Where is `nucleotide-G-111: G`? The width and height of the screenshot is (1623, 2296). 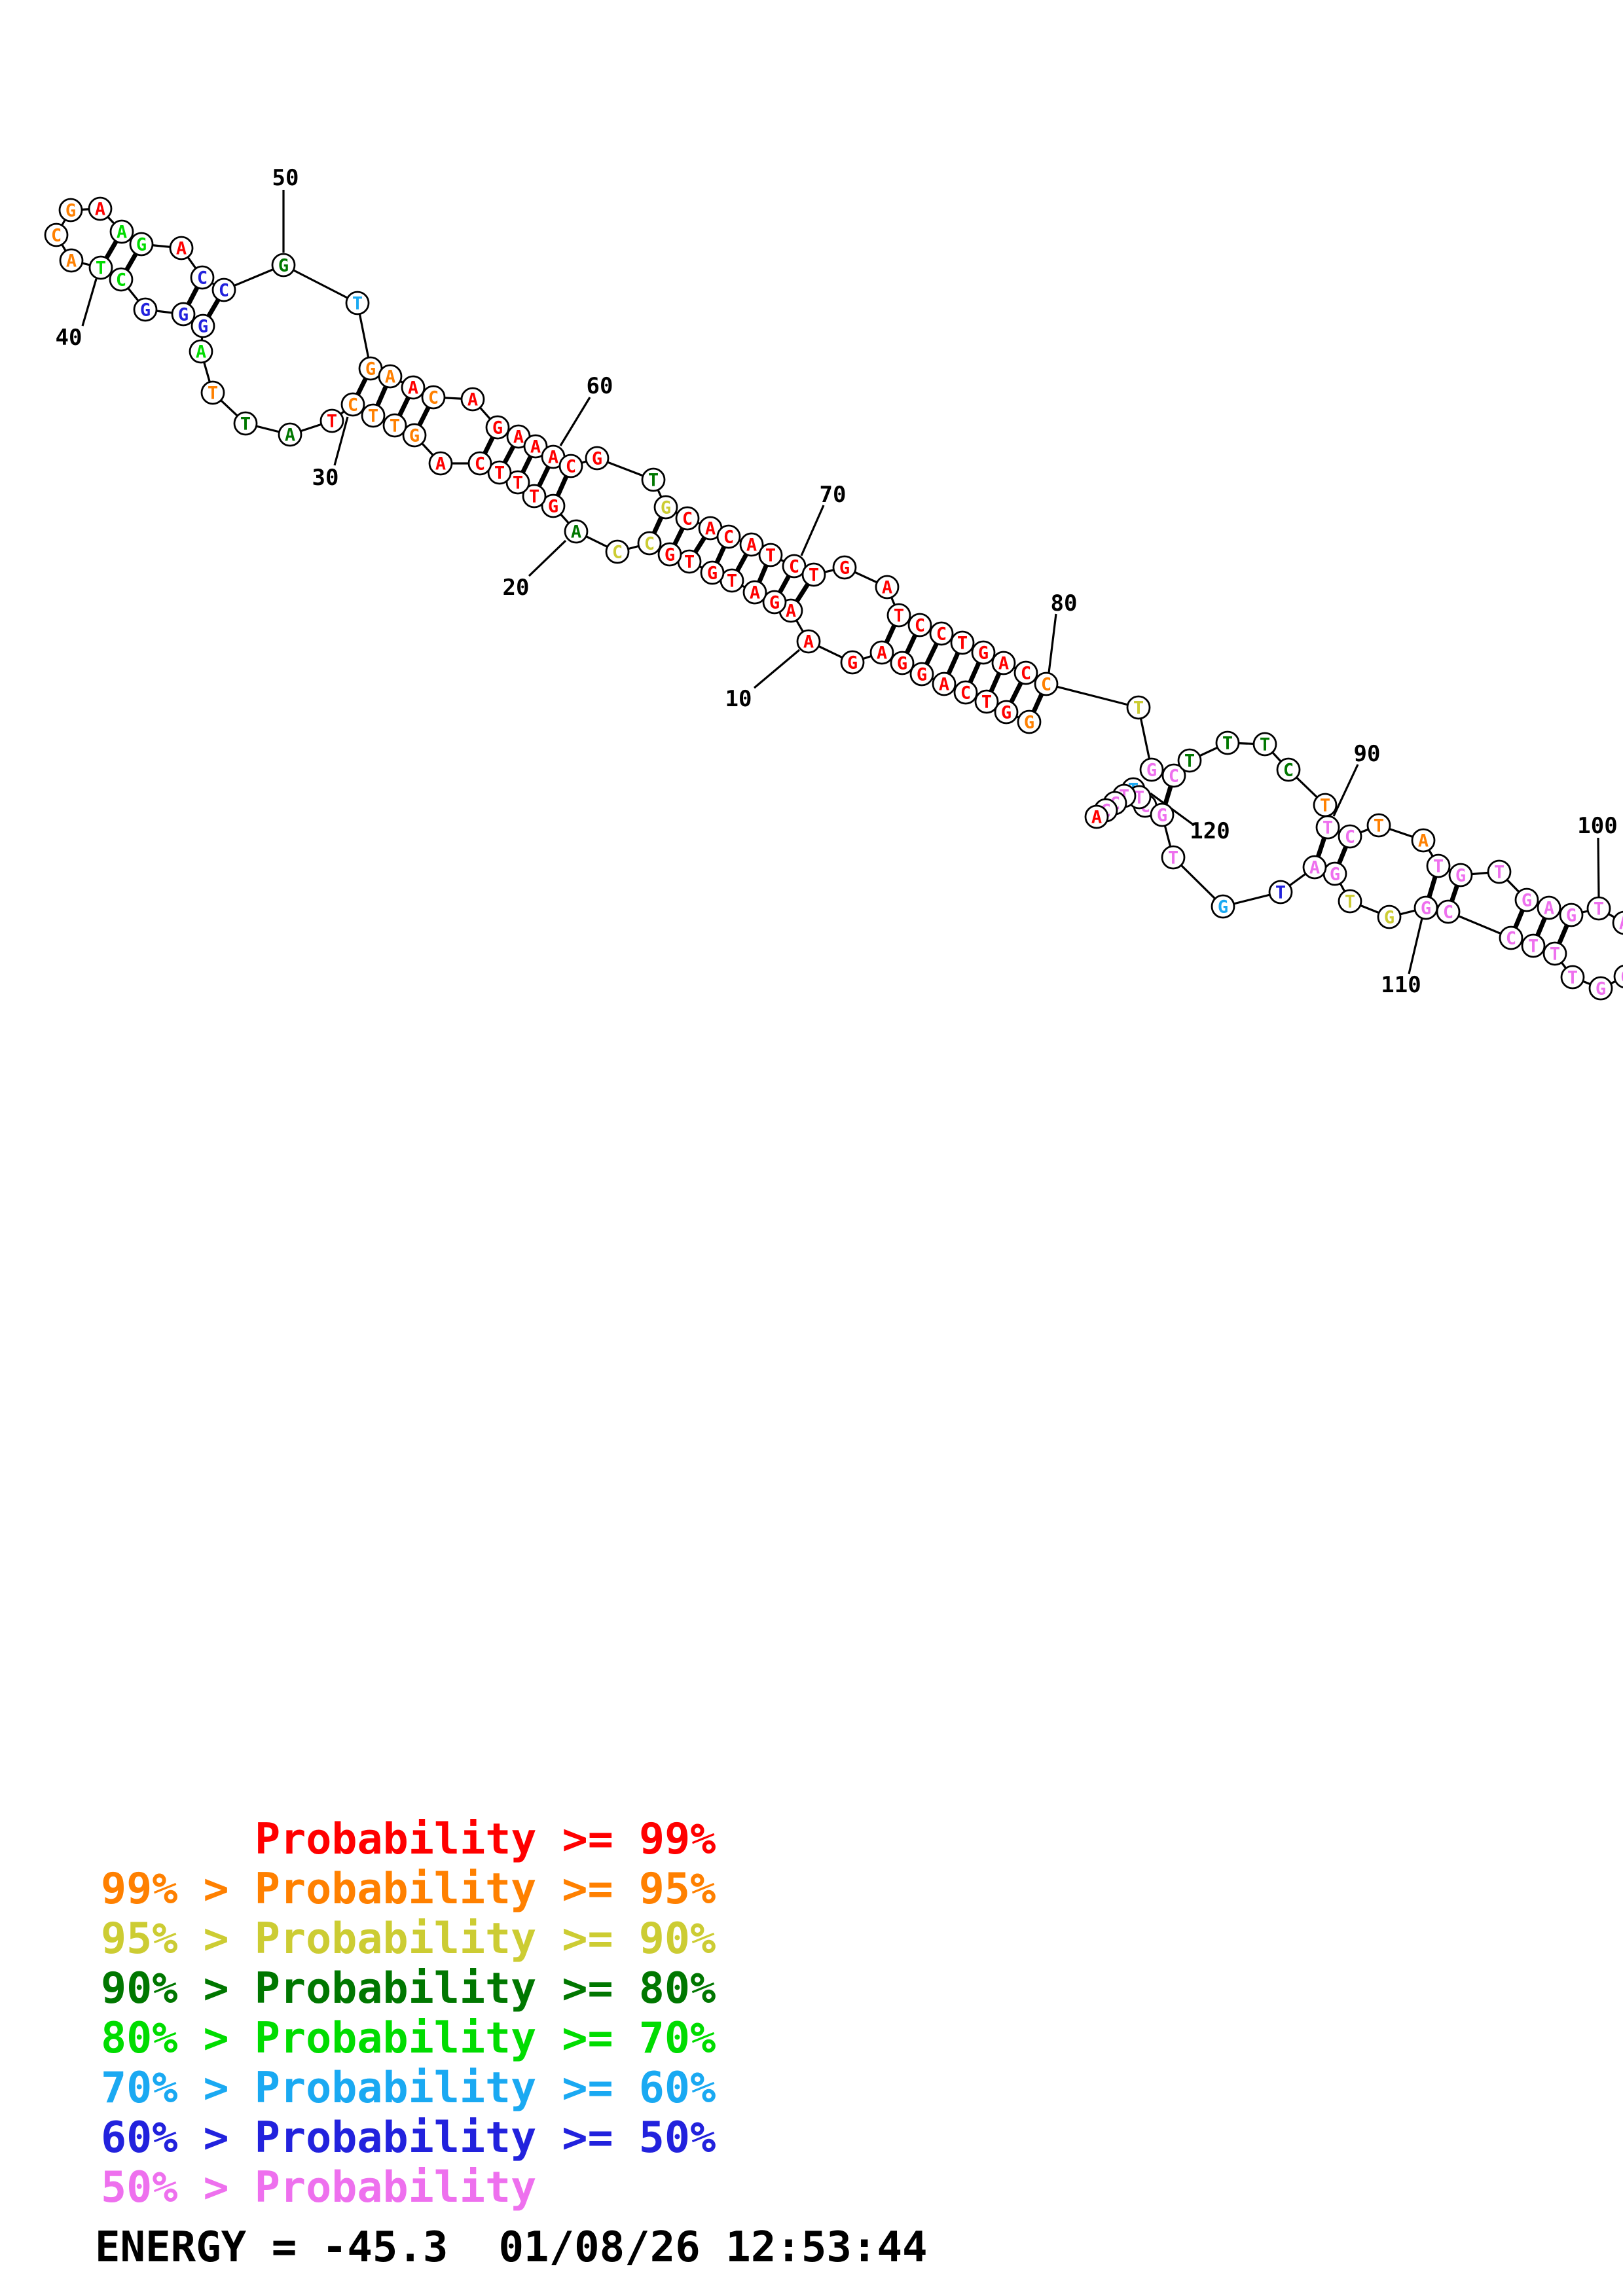
nucleotide-G-111: G is located at coordinates (1389, 917).